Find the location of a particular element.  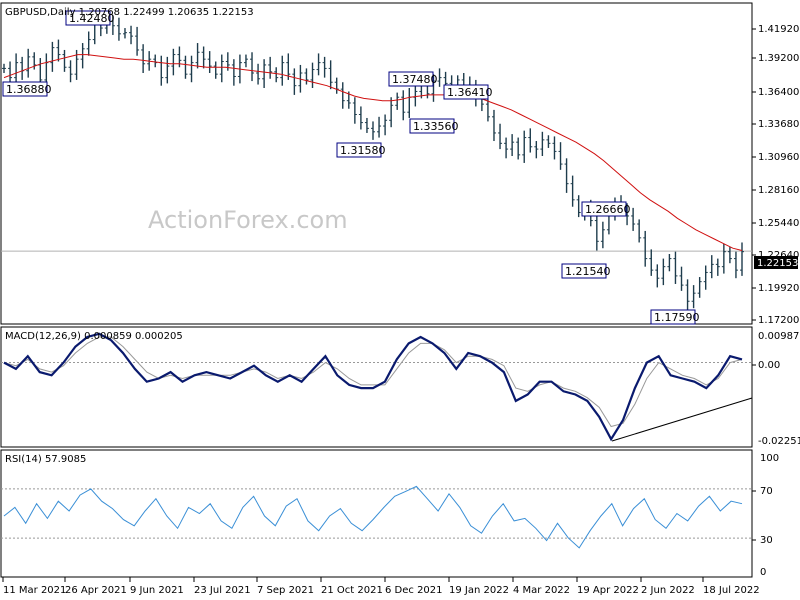

rsi-panel-header: RSI(14) 57.9085 is located at coordinates (45, 459).